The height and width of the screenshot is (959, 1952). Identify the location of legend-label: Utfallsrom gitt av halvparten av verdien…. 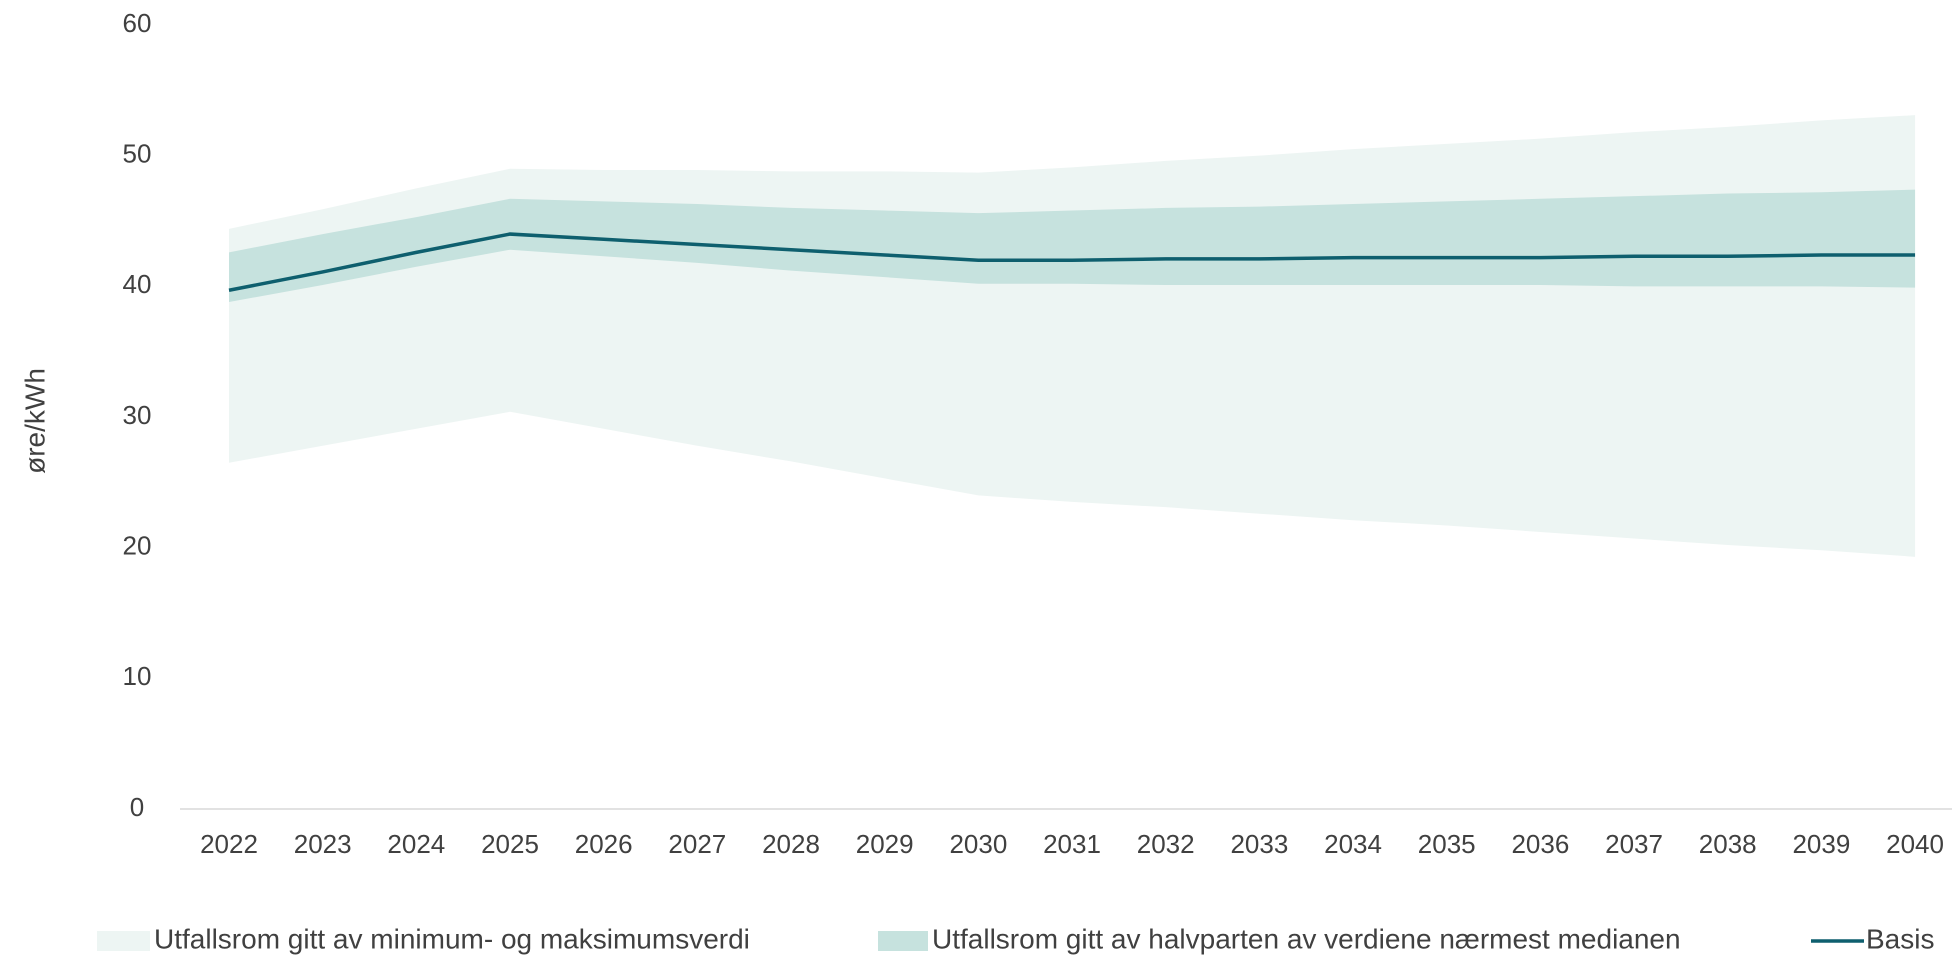
(1306, 938).